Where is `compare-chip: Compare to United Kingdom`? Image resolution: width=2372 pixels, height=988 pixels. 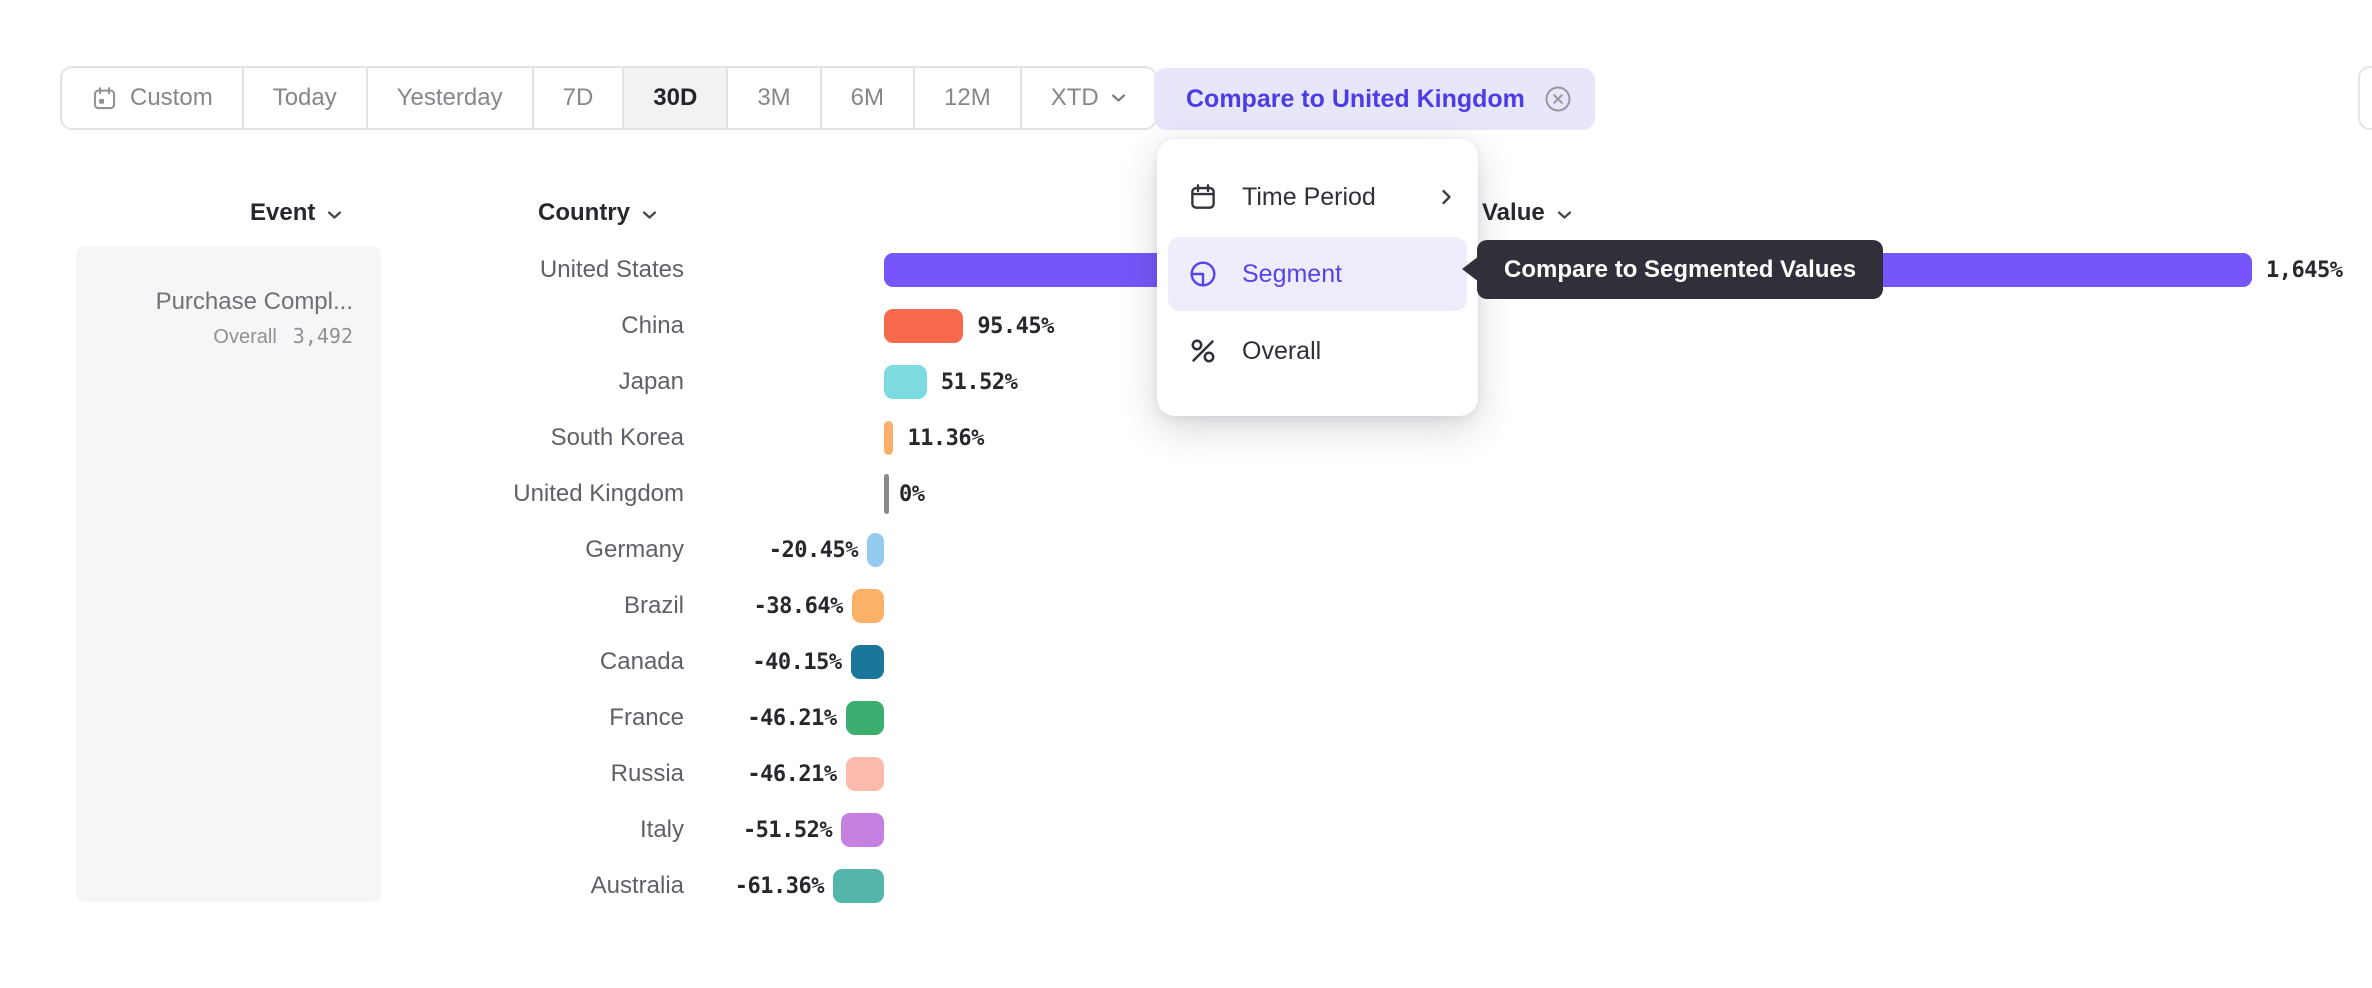 compare-chip: Compare to United Kingdom is located at coordinates (1374, 99).